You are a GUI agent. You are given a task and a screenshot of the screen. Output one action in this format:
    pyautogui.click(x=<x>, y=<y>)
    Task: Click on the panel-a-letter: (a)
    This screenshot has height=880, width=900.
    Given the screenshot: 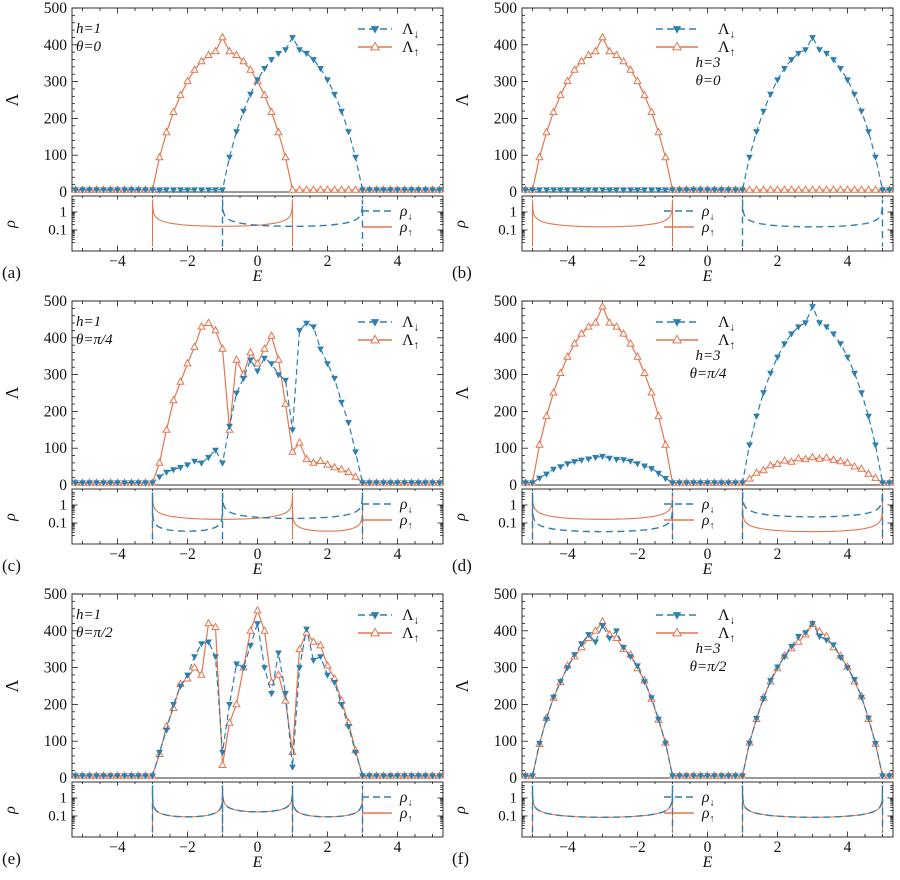 What is the action you would take?
    pyautogui.click(x=11, y=272)
    